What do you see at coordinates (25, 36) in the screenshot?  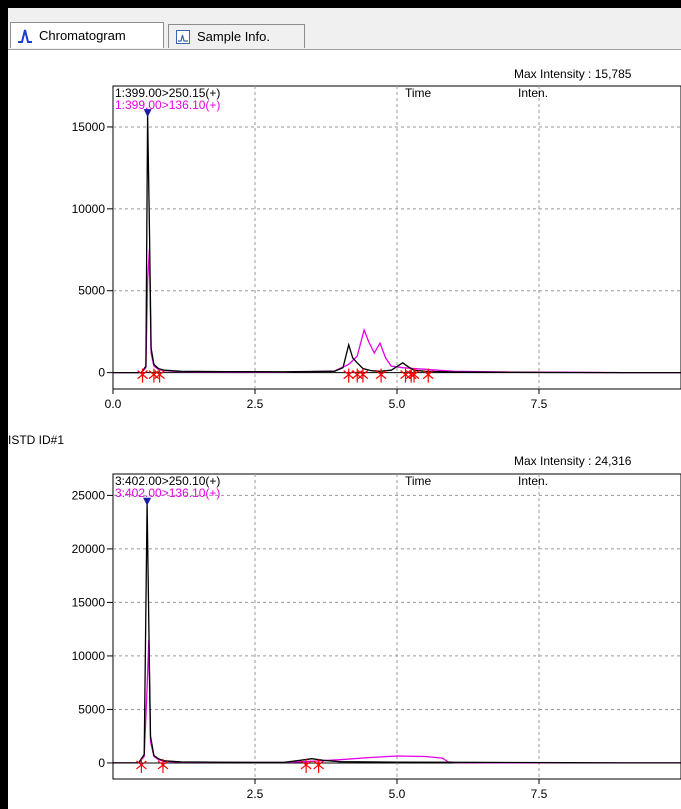 I see `chromatogram-icon` at bounding box center [25, 36].